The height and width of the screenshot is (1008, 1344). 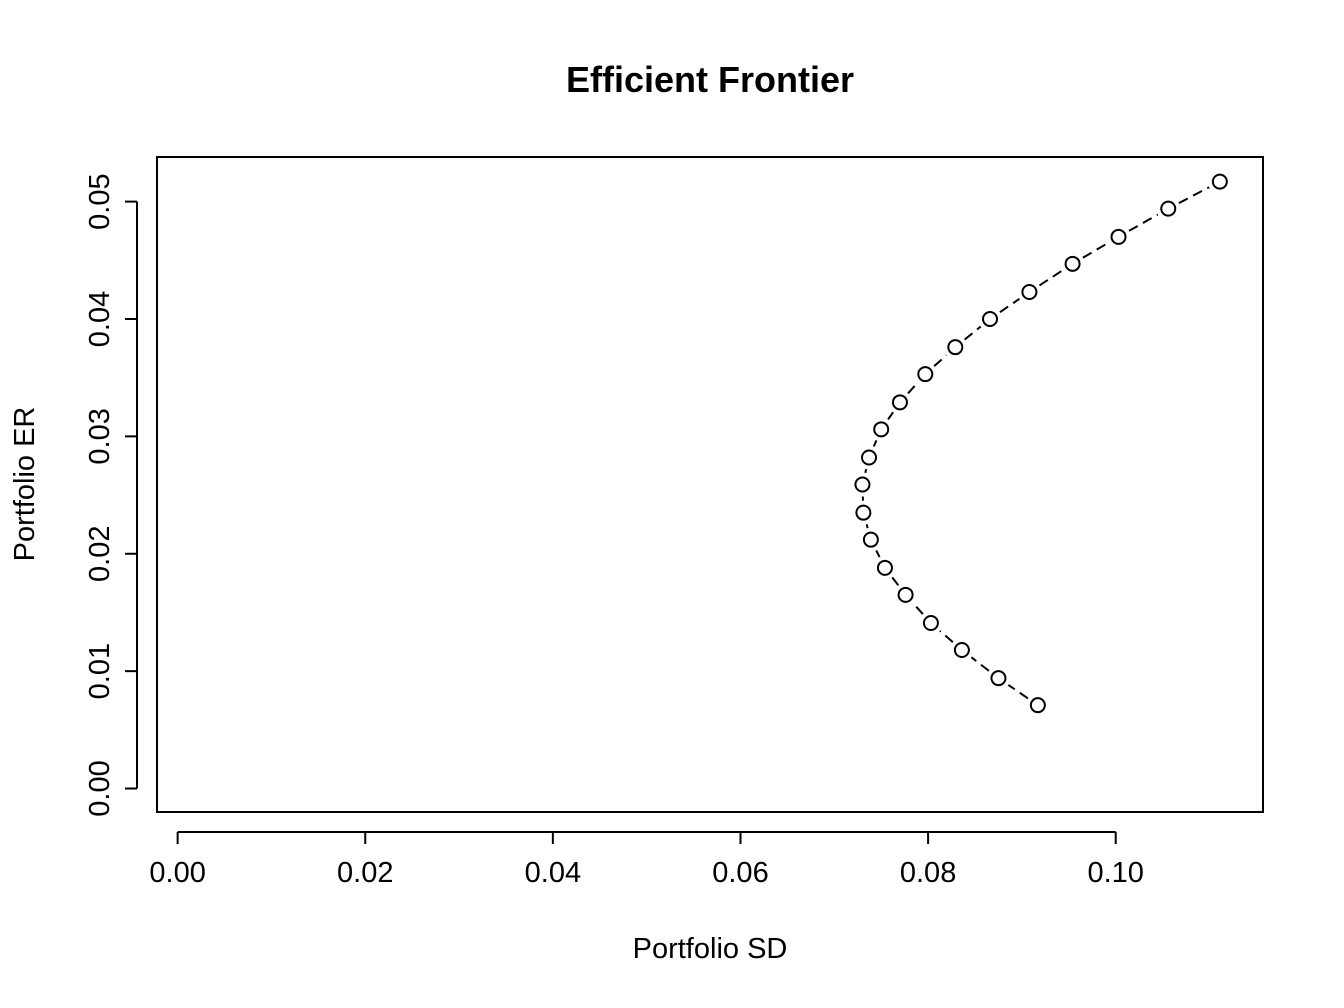 What do you see at coordinates (365, 873) in the screenshot?
I see `x-tick-label: 0.02` at bounding box center [365, 873].